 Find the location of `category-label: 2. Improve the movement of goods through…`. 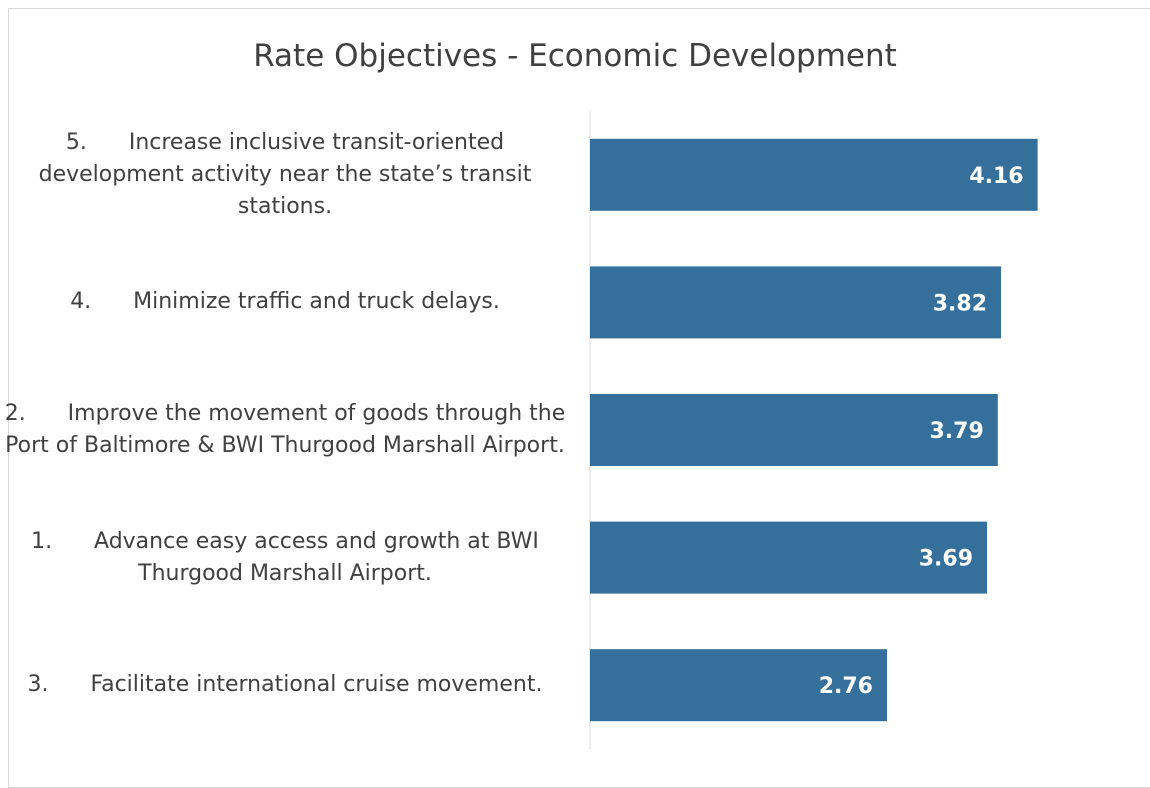

category-label: 2. Improve the movement of goods through… is located at coordinates (288, 429).